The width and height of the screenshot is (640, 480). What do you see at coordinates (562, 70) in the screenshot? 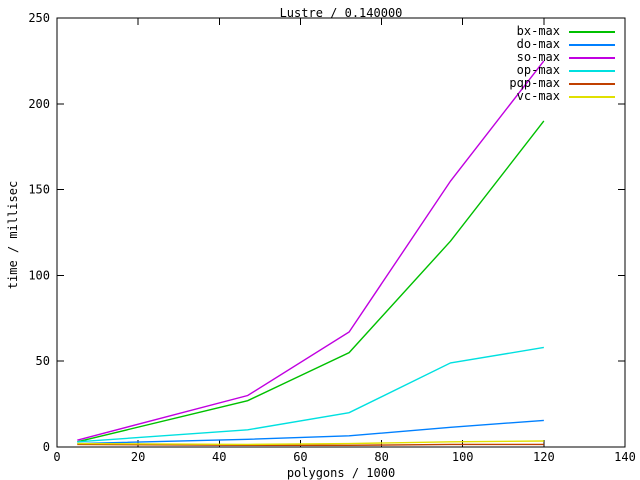
I see `legend-item-op-max: op-max` at bounding box center [562, 70].